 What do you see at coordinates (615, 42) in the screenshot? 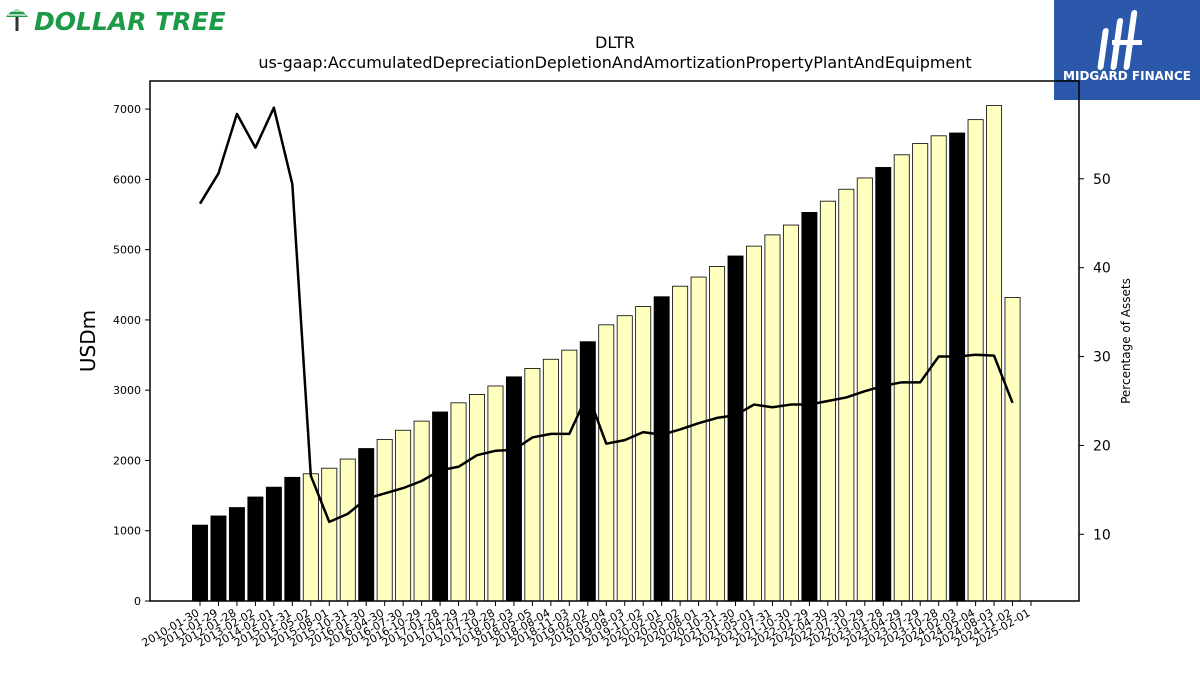
I see `chart-title: DLTR` at bounding box center [615, 42].